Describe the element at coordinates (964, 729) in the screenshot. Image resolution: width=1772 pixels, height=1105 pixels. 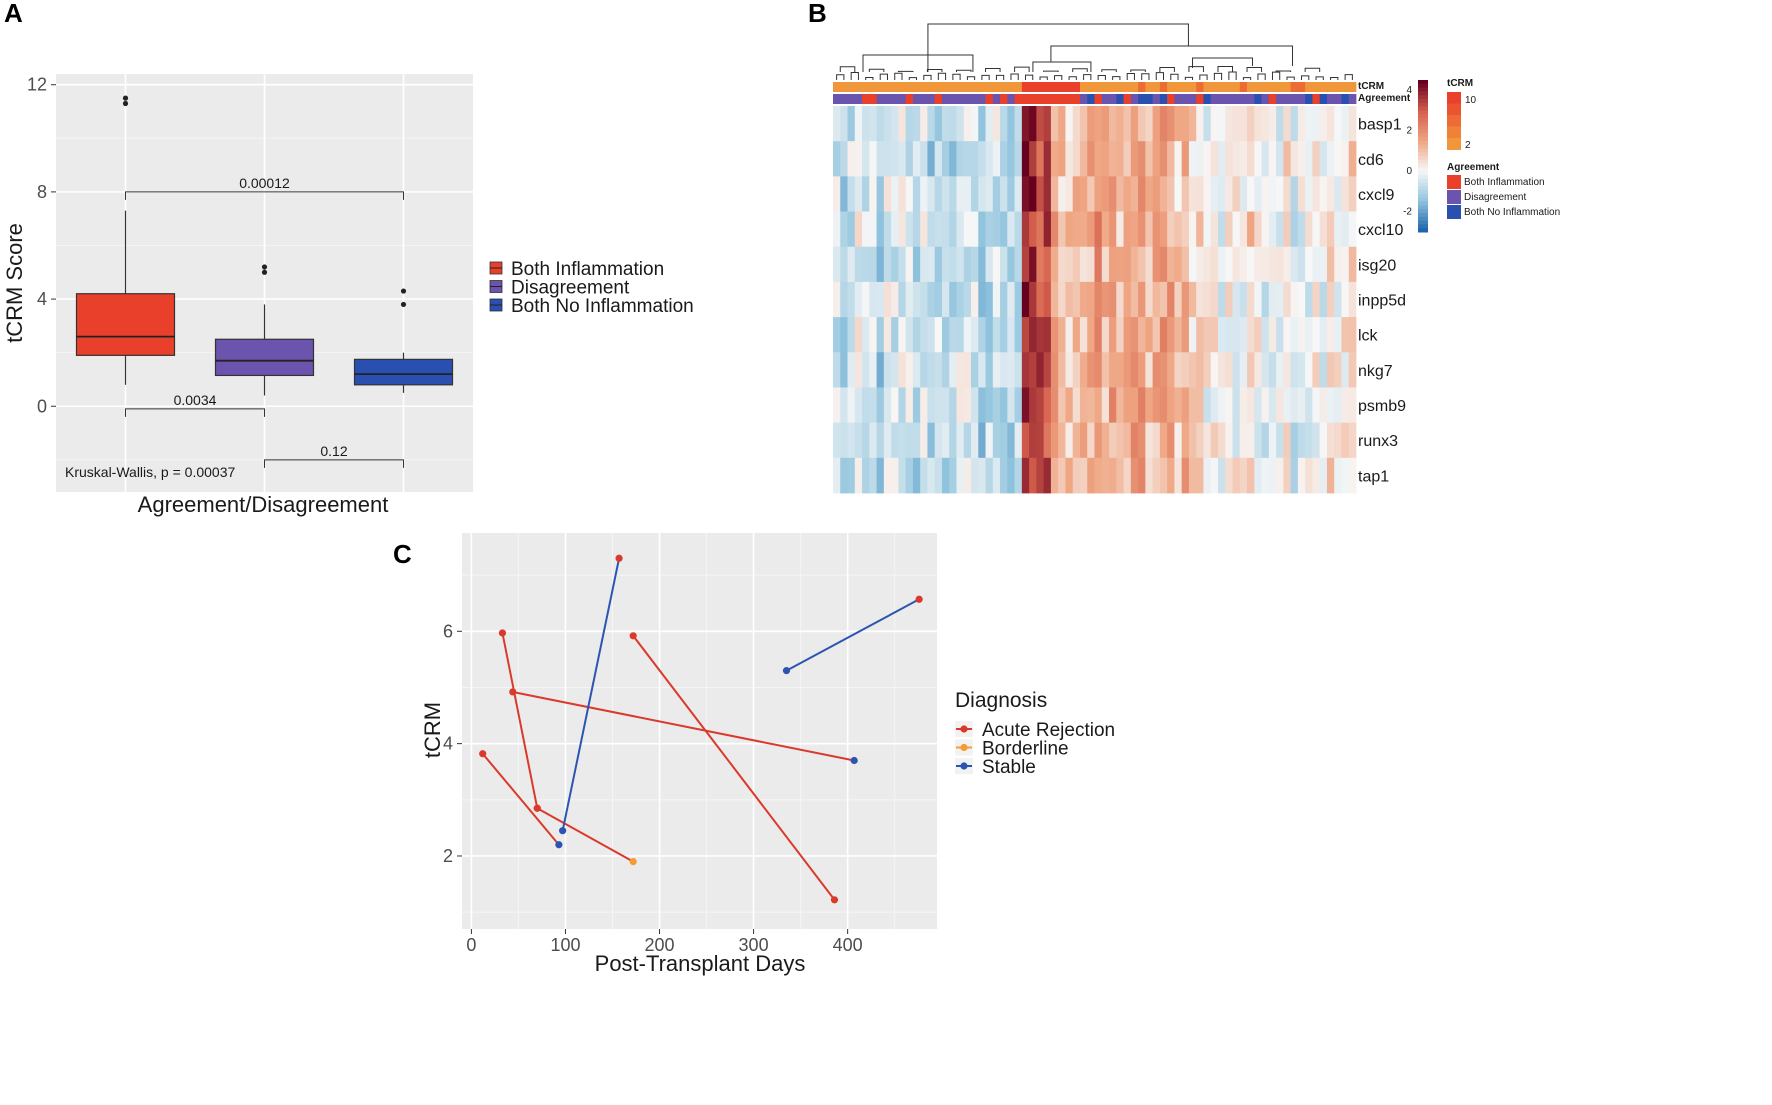
I see `legend-key-point` at that location.